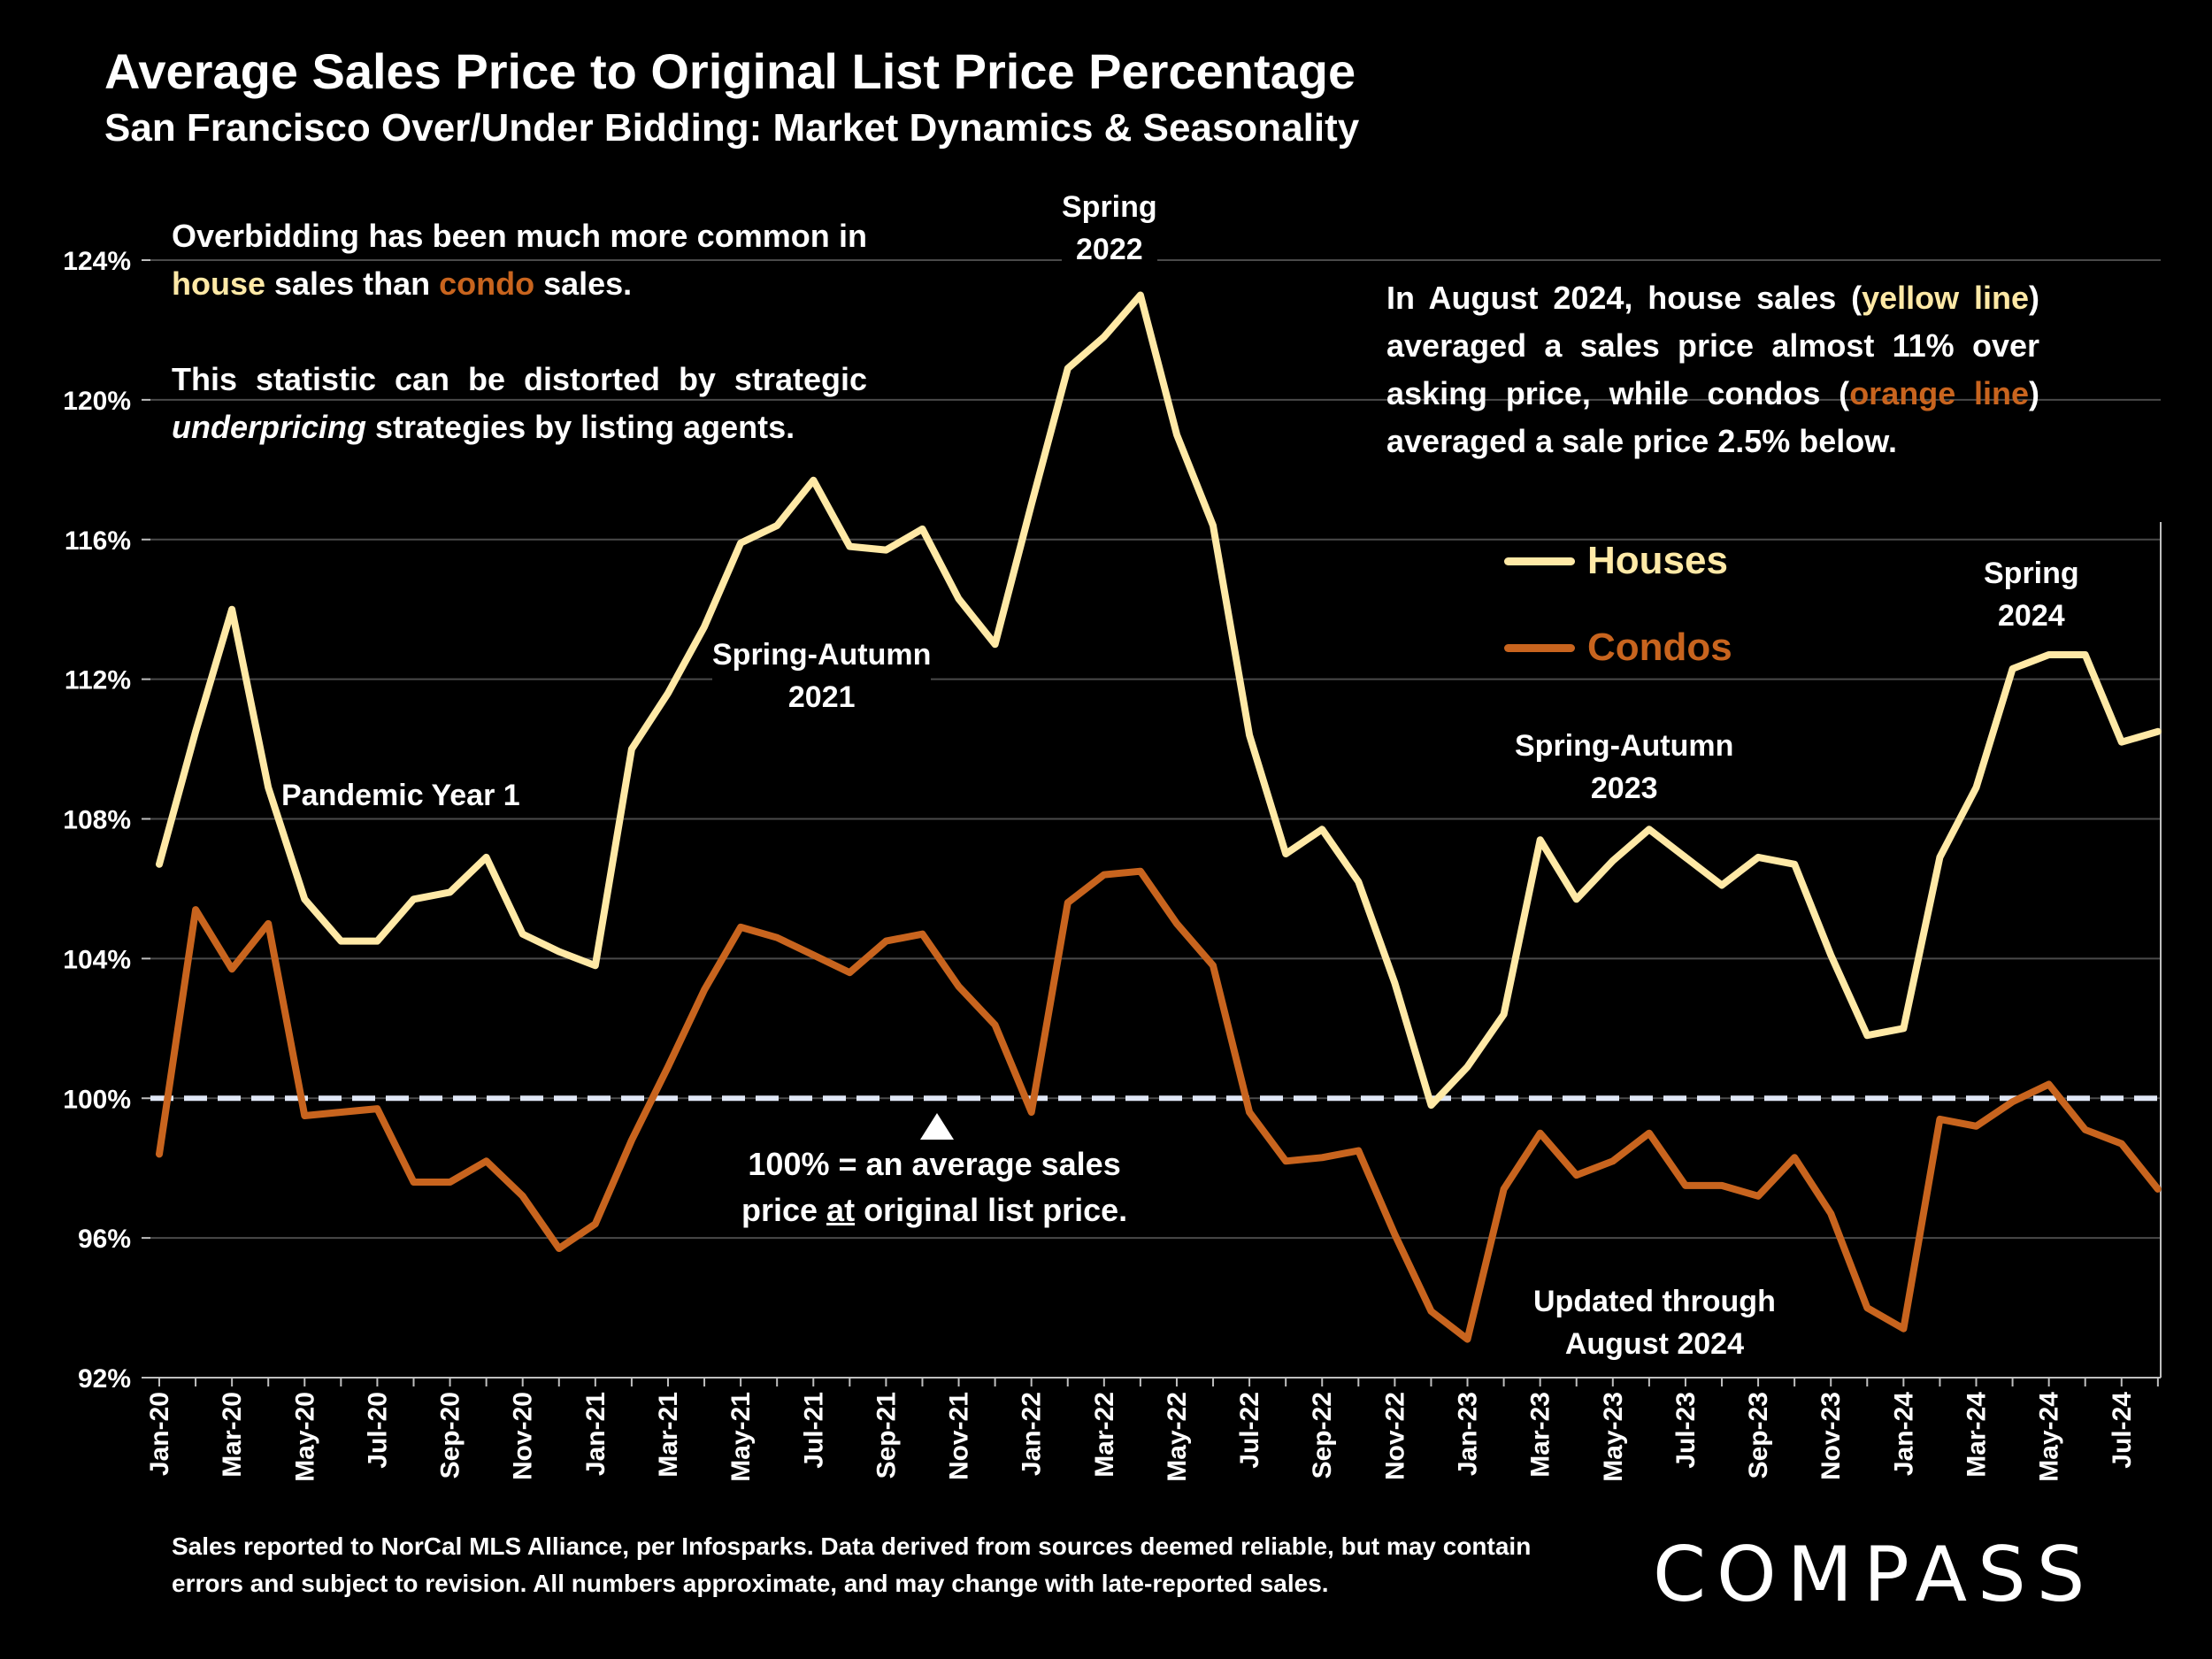  What do you see at coordinates (1831, 1436) in the screenshot?
I see `x-tick-label: Nov-23` at bounding box center [1831, 1436].